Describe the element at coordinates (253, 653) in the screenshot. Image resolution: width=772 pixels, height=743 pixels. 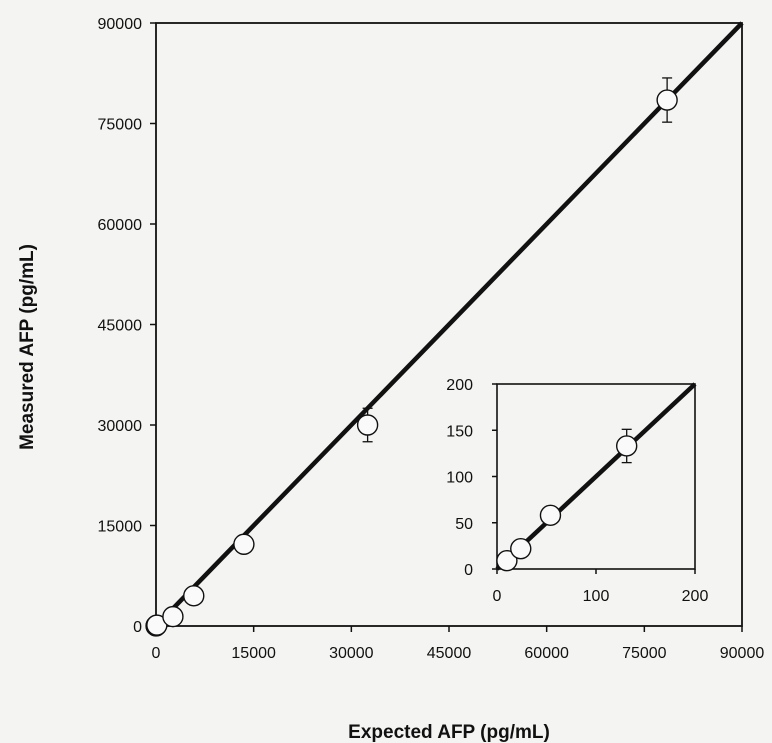
I see `main-x-tick-label: 15000` at that location.